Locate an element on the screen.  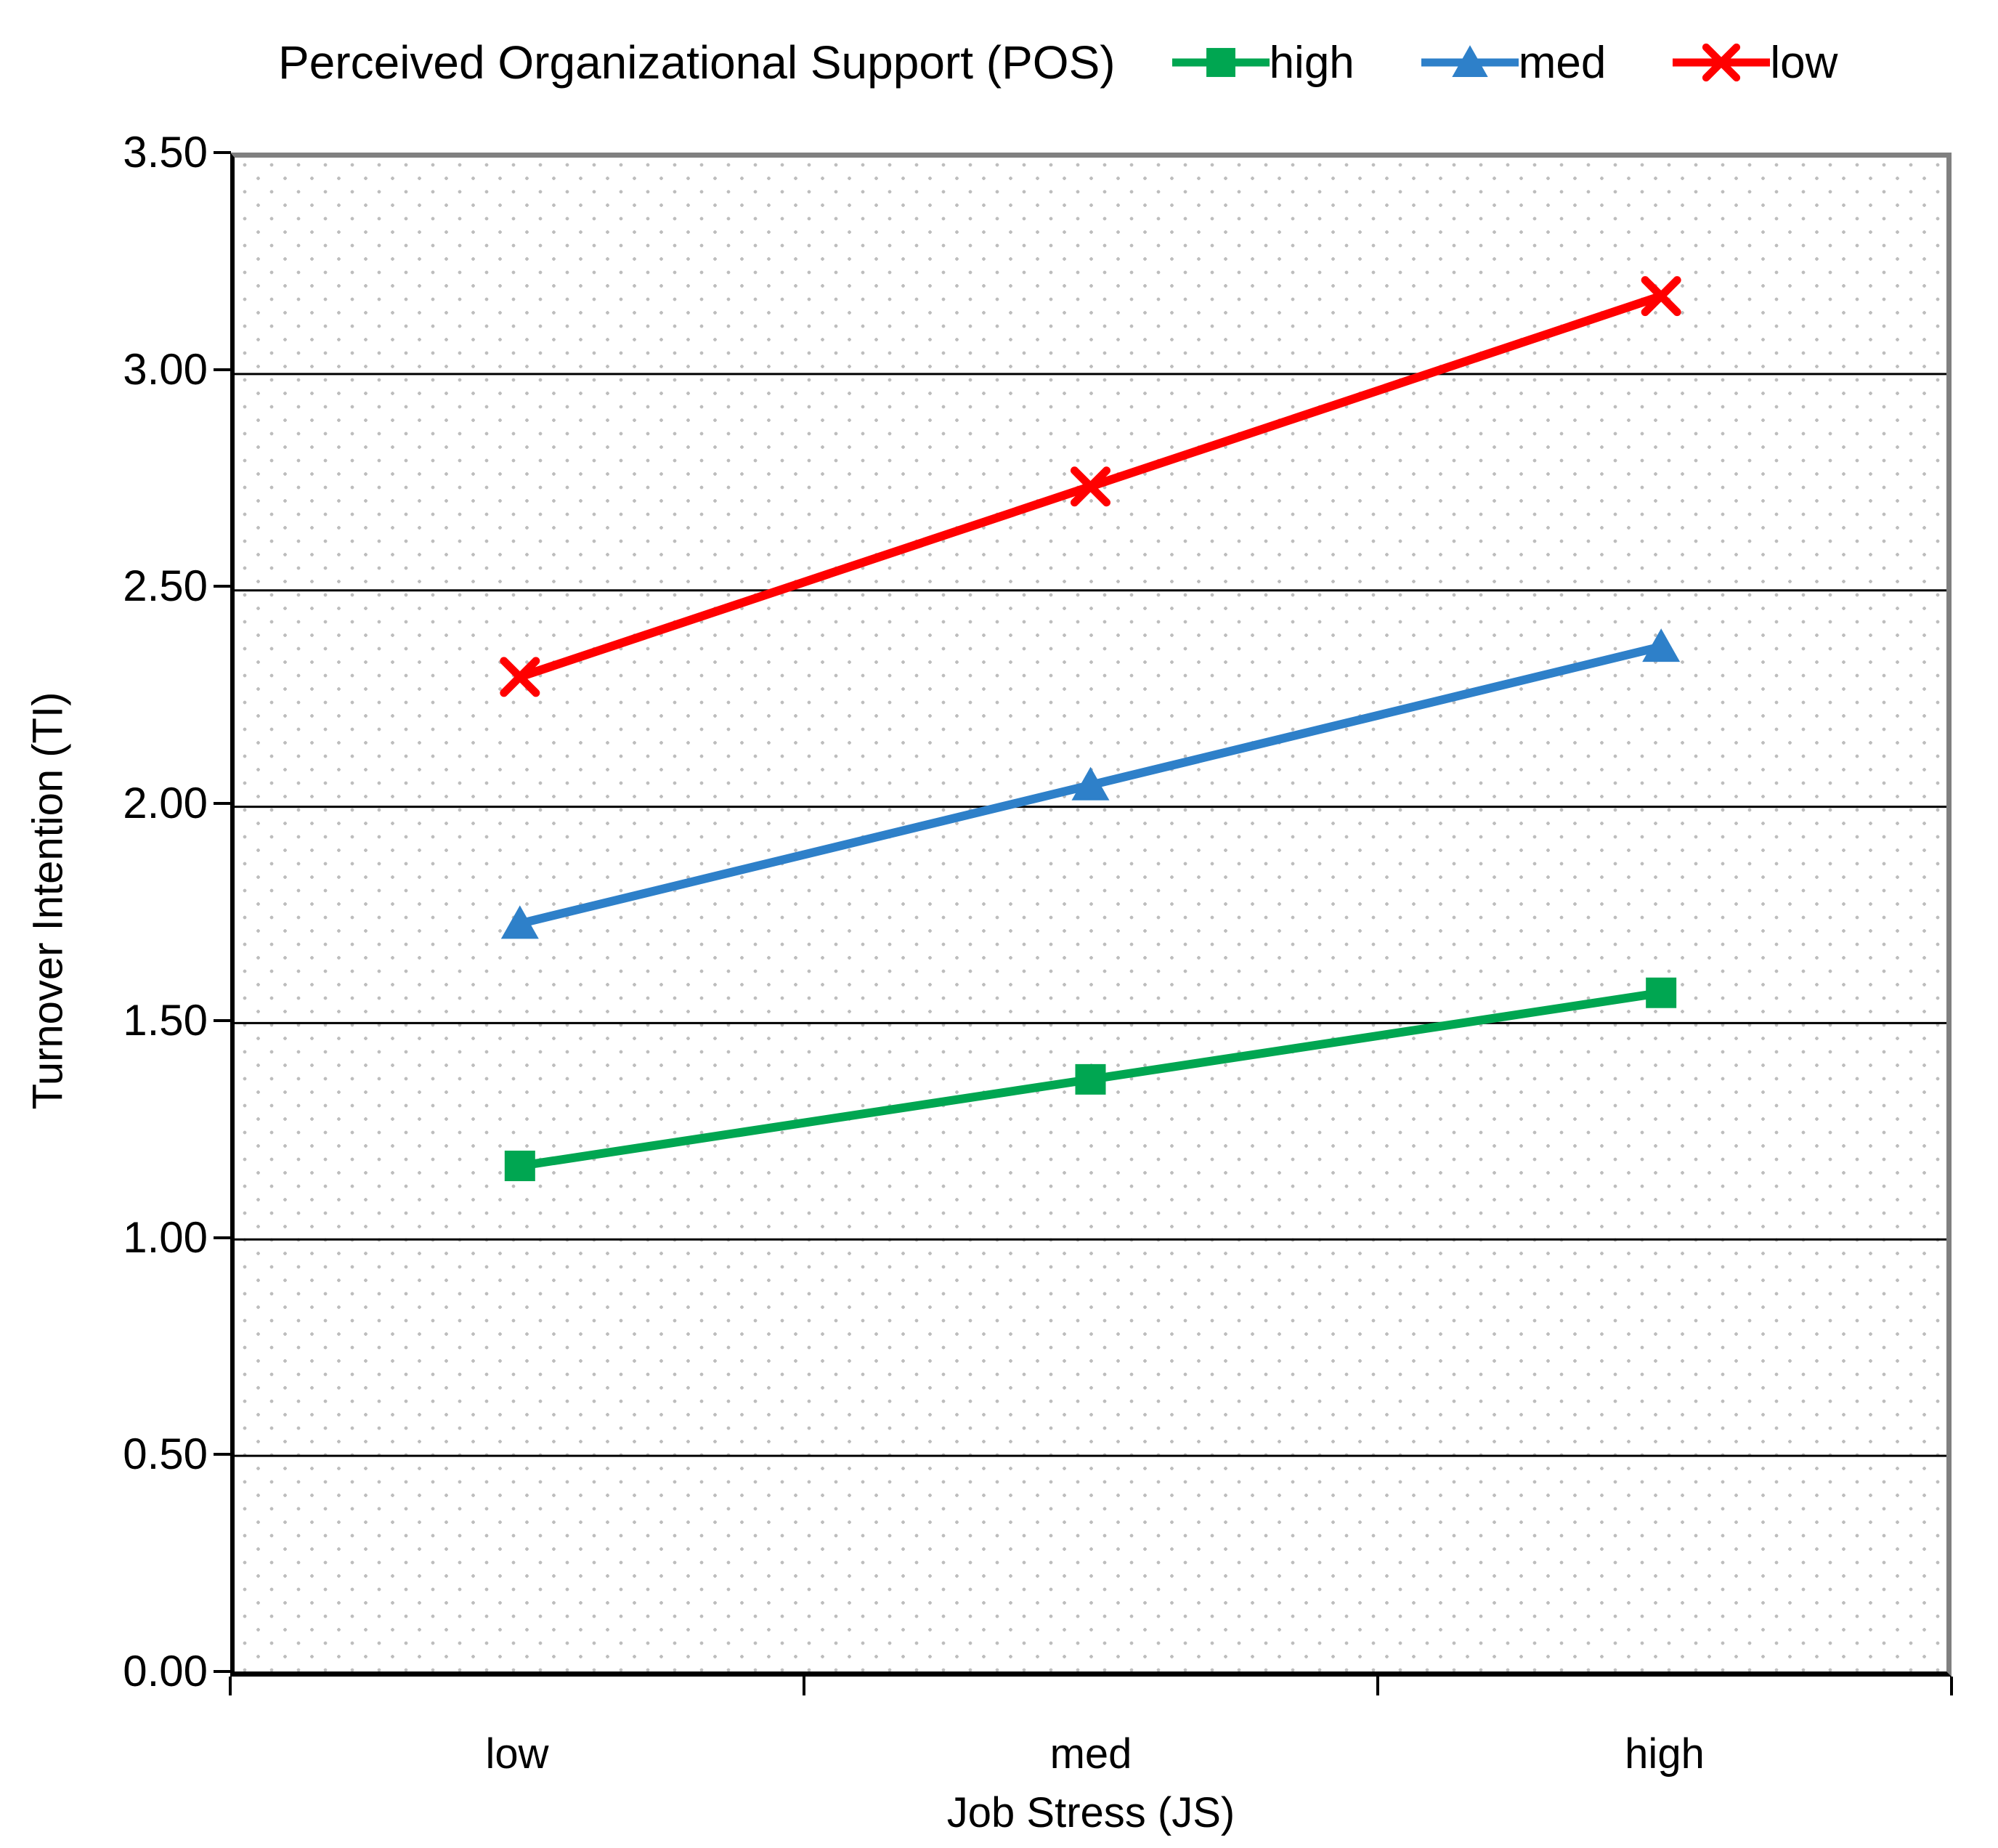
y-tick-label: 2.00 is located at coordinates (165, 803).